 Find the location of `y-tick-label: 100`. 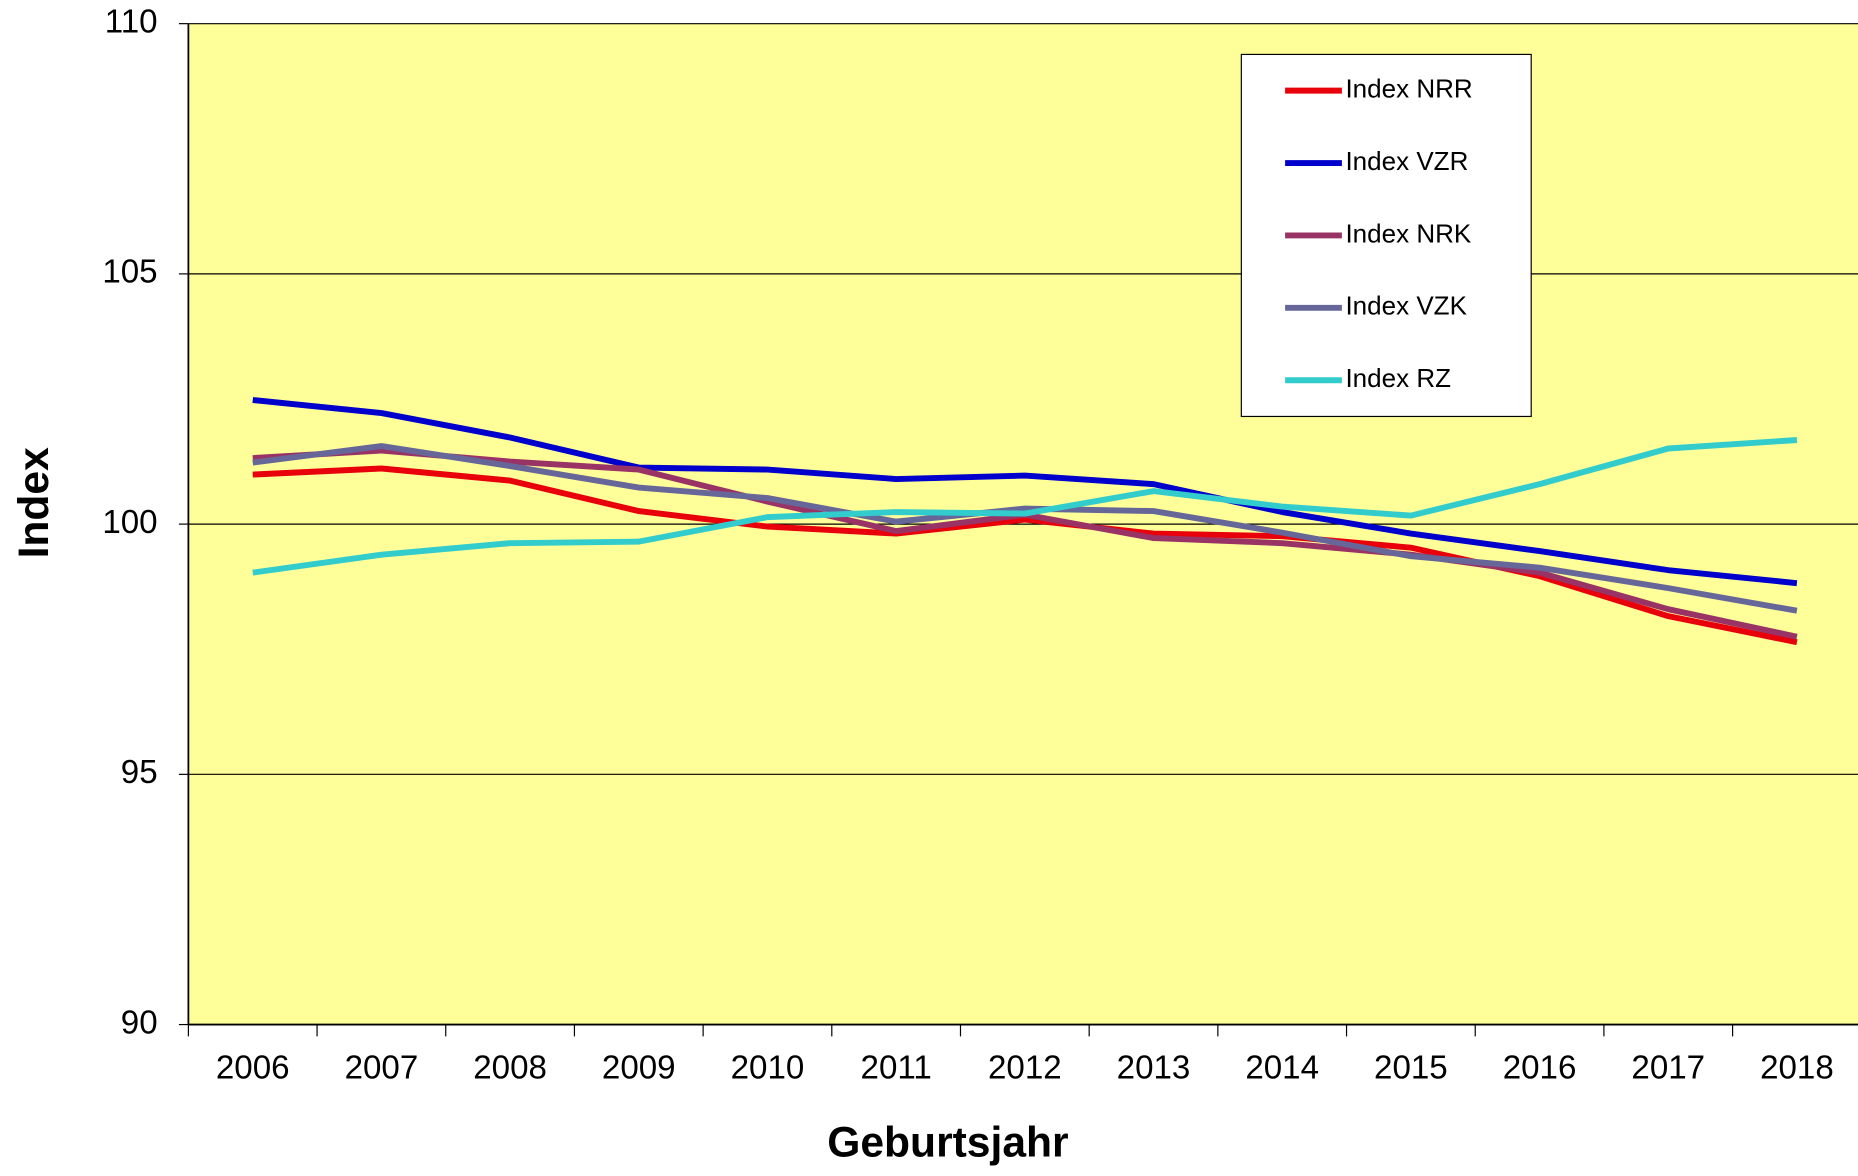

y-tick-label: 100 is located at coordinates (129, 522).